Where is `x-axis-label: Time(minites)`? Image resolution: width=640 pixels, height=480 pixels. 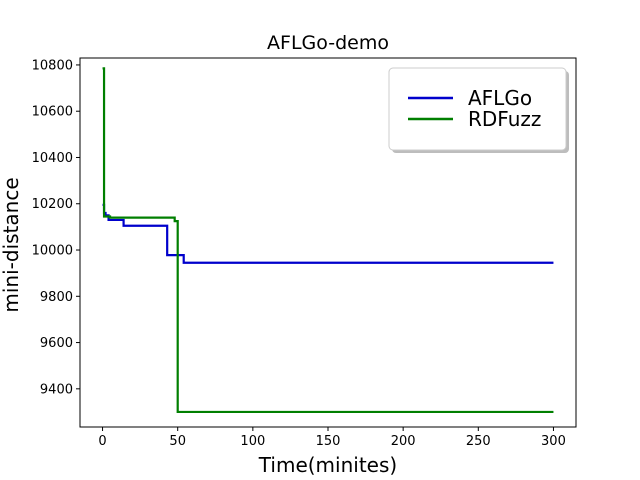 x-axis-label: Time(minites) is located at coordinates (327, 465).